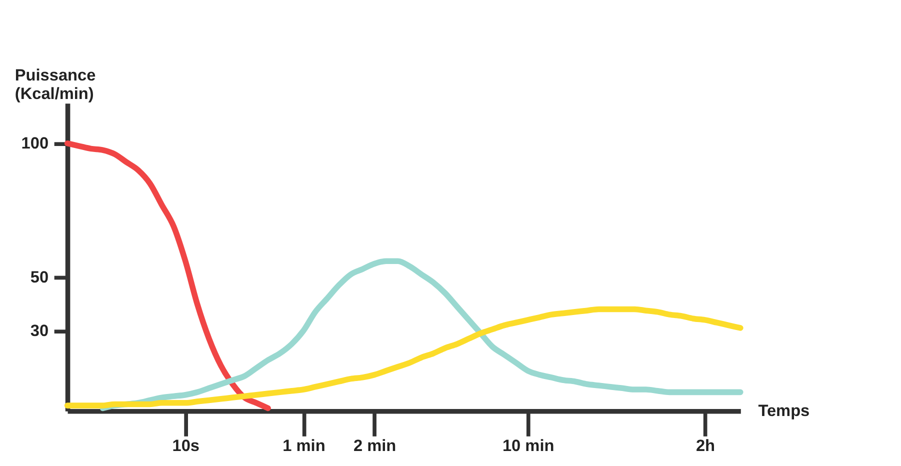  What do you see at coordinates (304, 445) in the screenshot?
I see `x-tick-label: 1 min` at bounding box center [304, 445].